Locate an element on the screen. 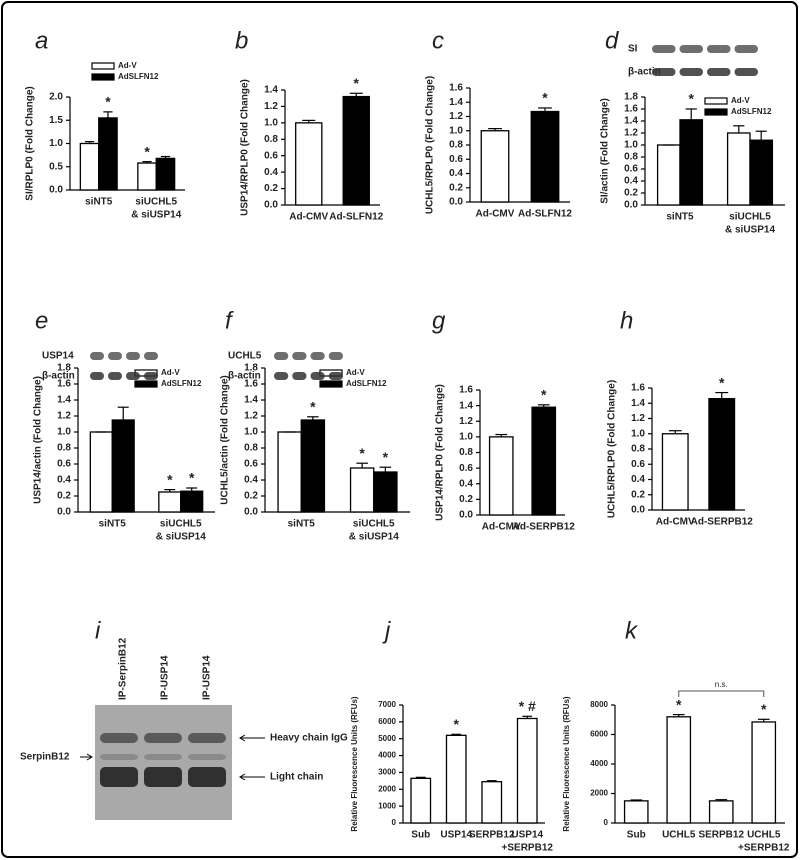 Image resolution: width=800 pixels, height=860 pixels. x-tick-label: Ad-SERPB12 is located at coordinates (722, 522).